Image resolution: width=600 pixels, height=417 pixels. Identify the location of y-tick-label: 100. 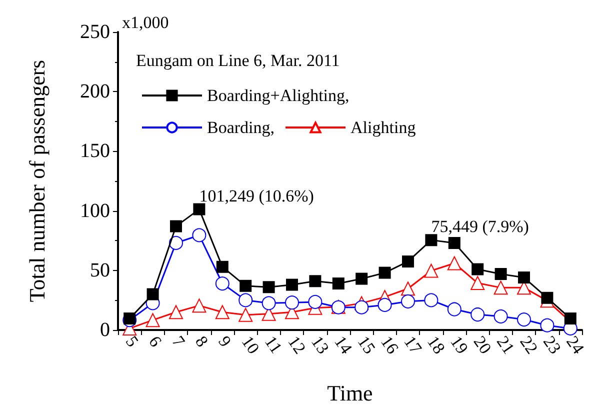
(95, 211).